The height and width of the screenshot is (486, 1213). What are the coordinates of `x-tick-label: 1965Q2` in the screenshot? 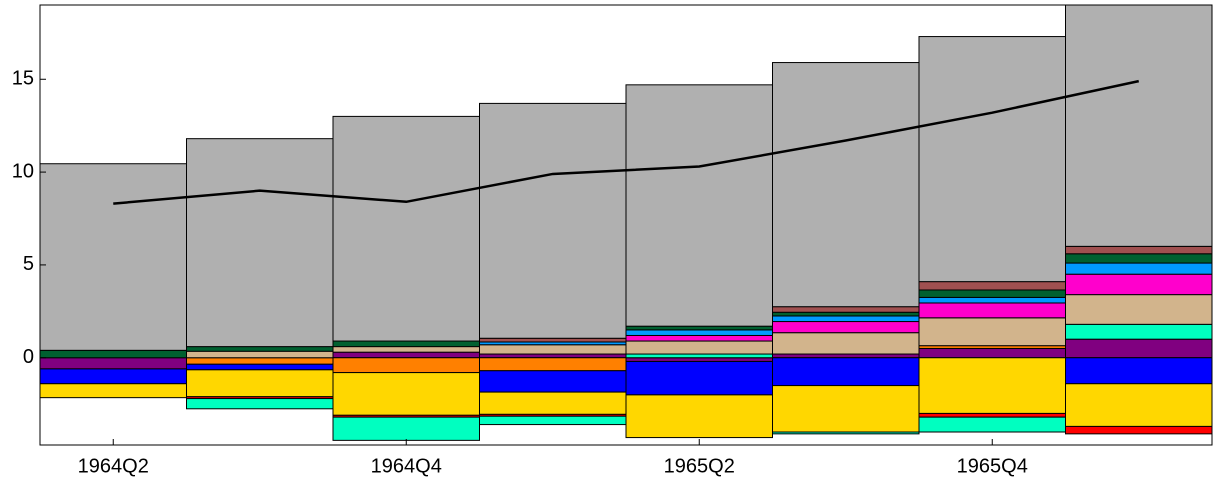 It's located at (699, 466).